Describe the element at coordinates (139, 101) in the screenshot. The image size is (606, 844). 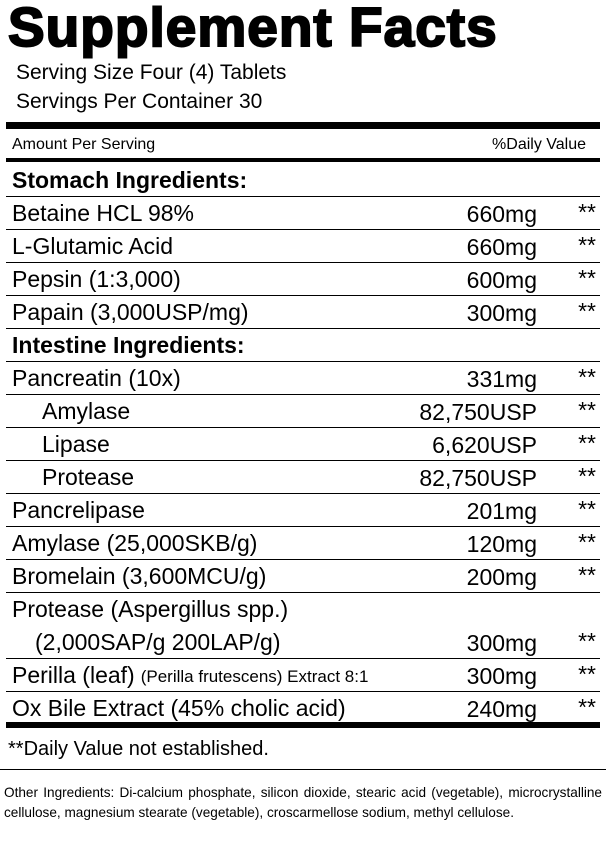
I see `servings-per-container: Servings Per Container 30` at that location.